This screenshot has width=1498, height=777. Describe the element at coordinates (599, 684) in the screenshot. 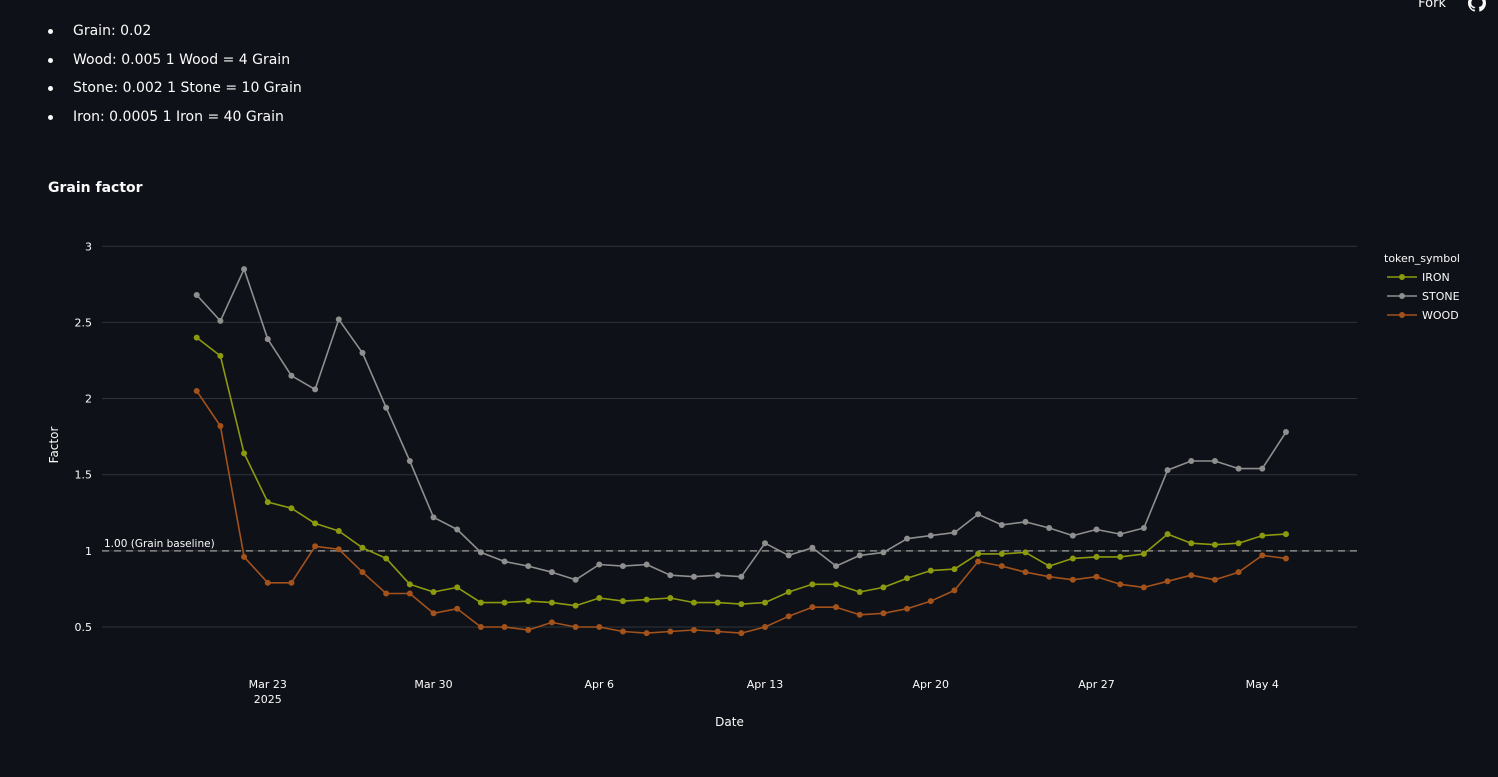

I see `x-tick-label: Apr 6` at that location.